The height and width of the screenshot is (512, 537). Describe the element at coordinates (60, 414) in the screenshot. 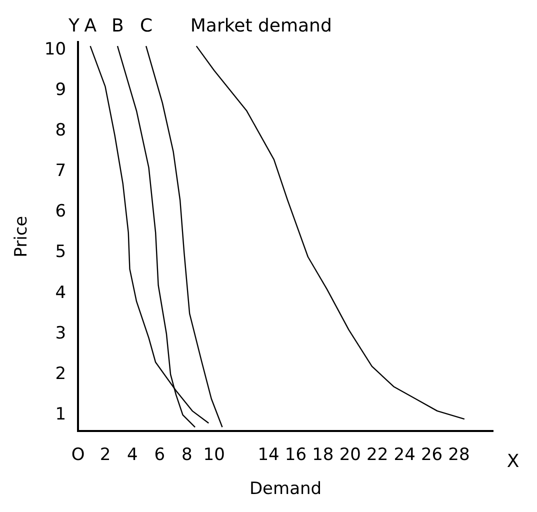

I see `y-tick-label: 1` at that location.